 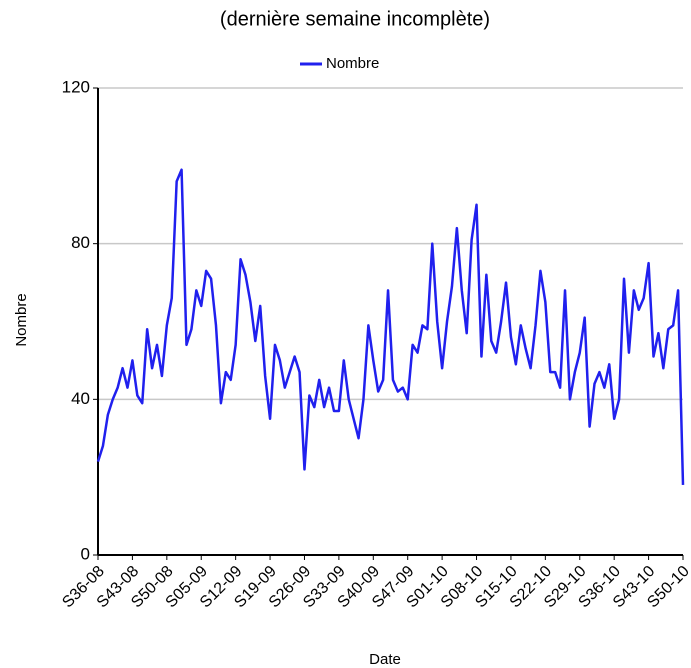 What do you see at coordinates (21, 319) in the screenshot?
I see `y-axis-label: Nombre` at bounding box center [21, 319].